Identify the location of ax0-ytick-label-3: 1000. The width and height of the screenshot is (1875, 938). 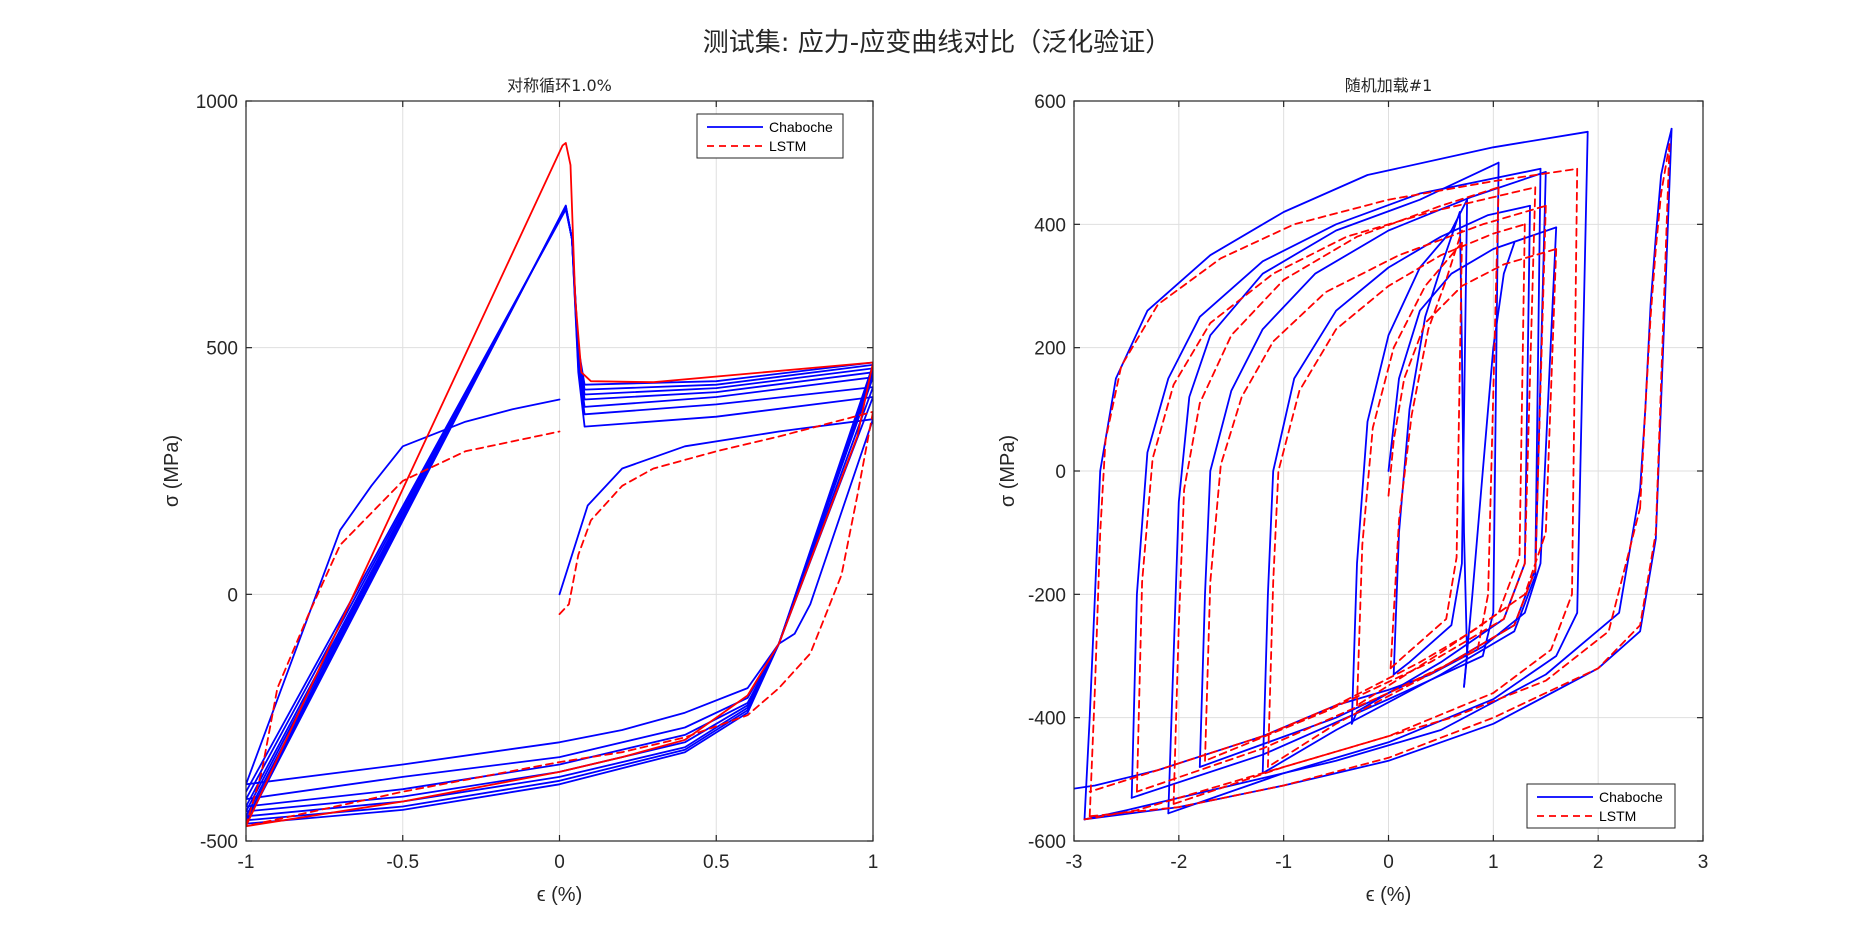
(217, 102).